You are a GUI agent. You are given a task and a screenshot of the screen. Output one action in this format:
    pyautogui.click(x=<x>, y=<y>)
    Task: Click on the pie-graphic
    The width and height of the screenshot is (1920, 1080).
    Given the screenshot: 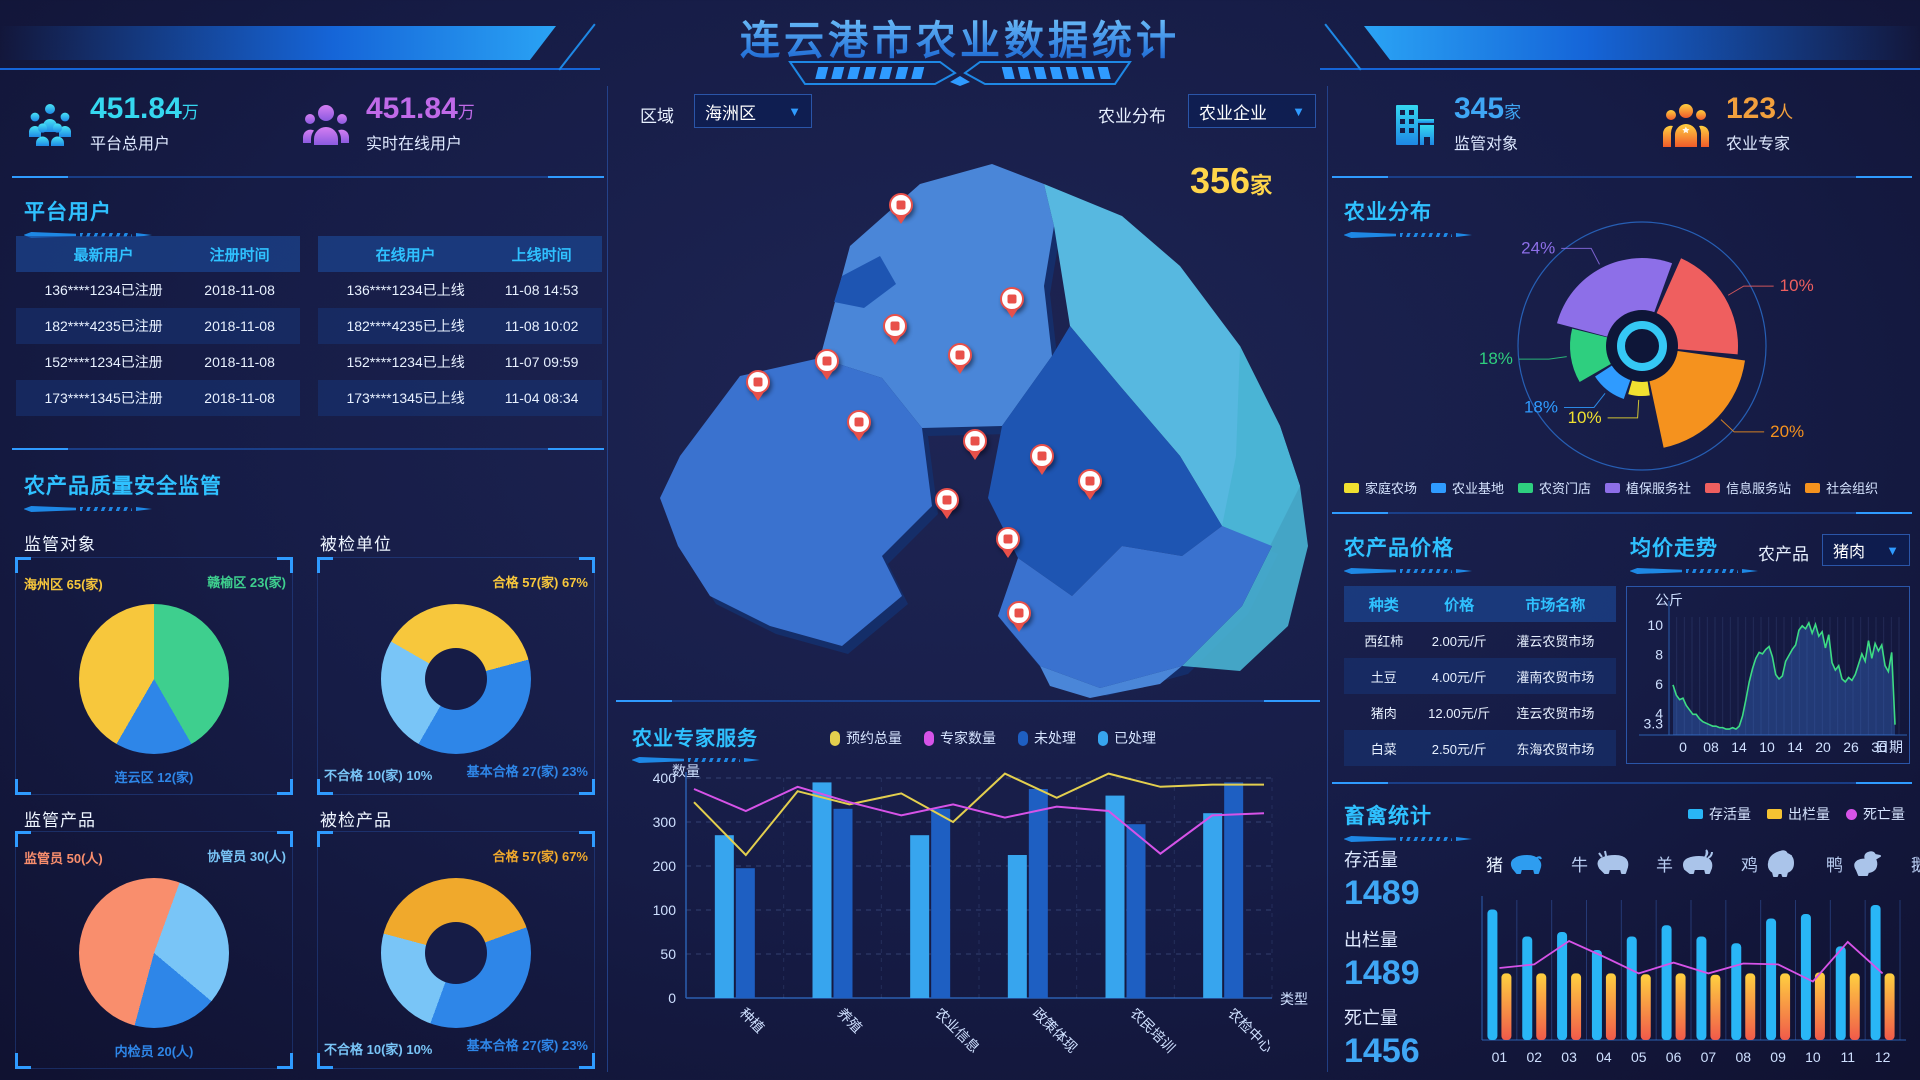 What is the action you would take?
    pyautogui.click(x=456, y=953)
    